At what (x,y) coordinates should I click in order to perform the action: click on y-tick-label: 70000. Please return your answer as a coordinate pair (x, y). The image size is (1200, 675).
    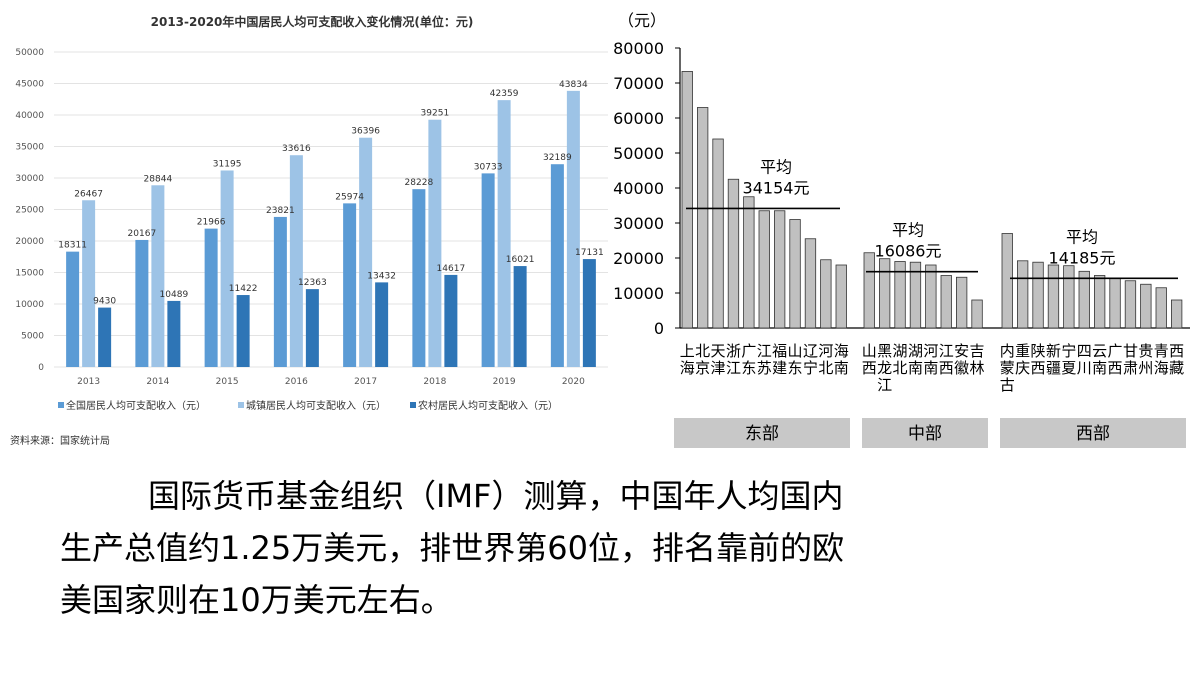
    Looking at the image, I should click on (638, 83).